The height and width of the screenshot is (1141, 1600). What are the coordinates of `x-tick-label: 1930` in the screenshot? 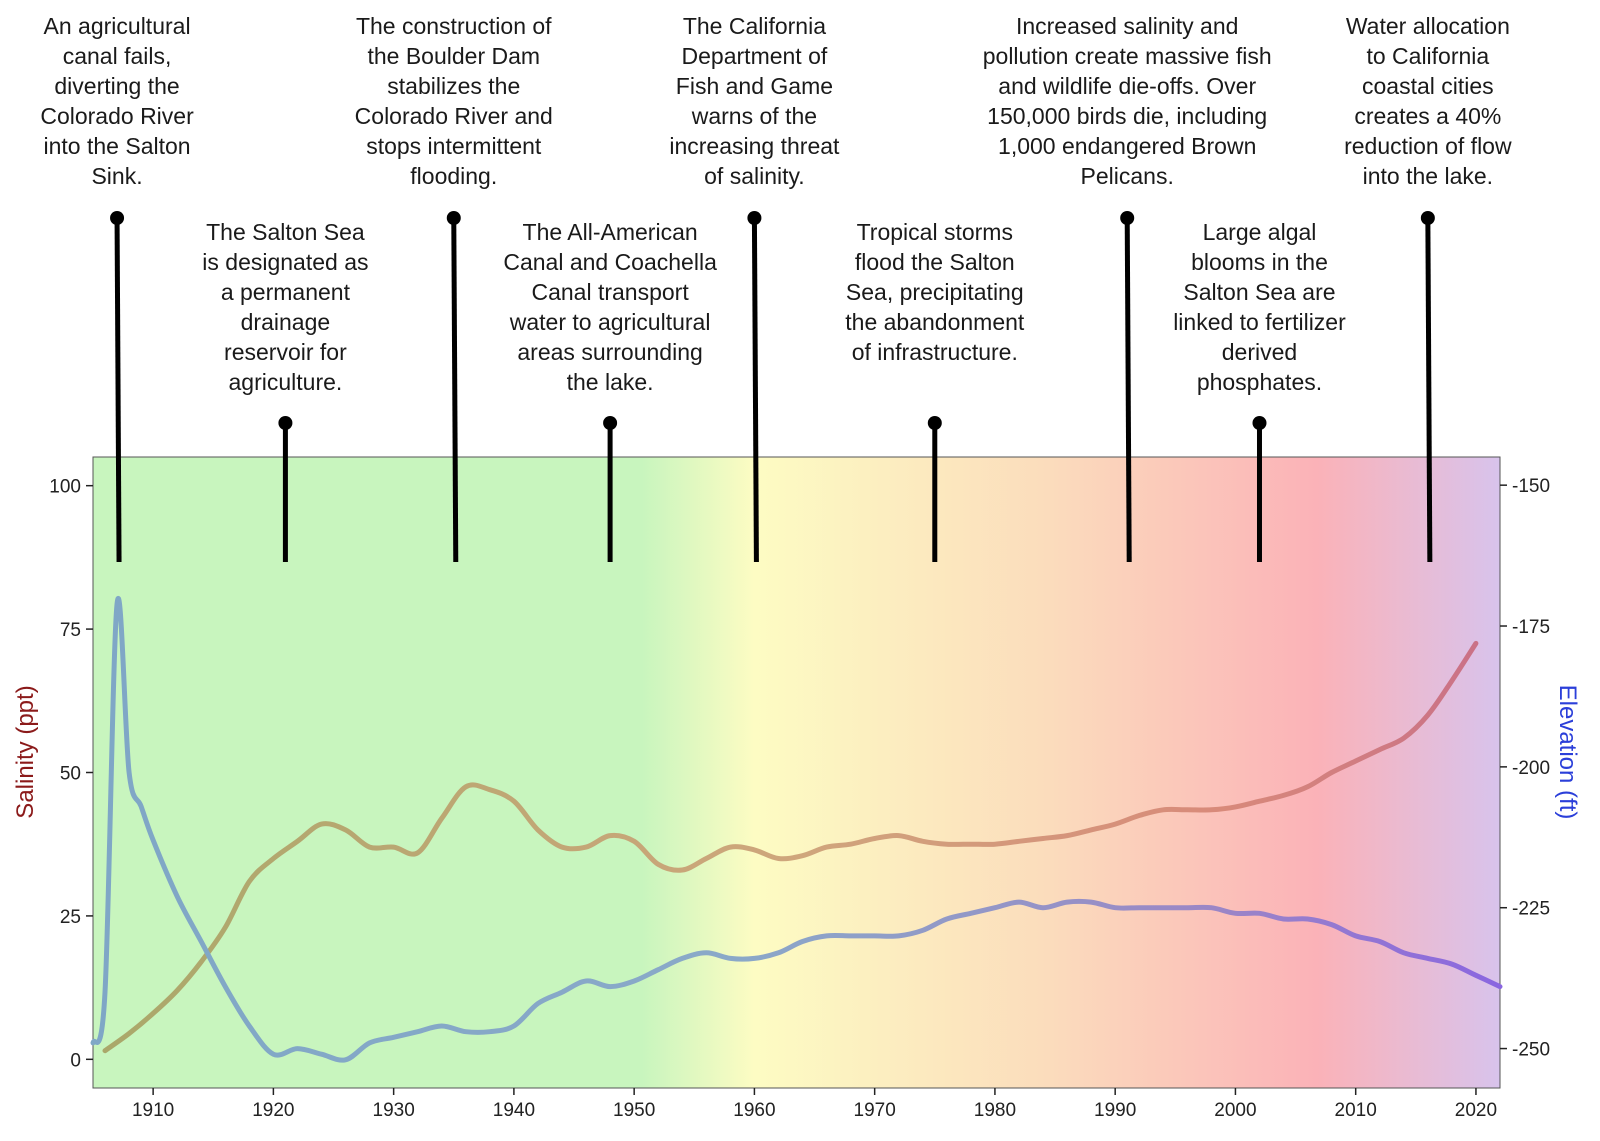 It's located at (394, 1110).